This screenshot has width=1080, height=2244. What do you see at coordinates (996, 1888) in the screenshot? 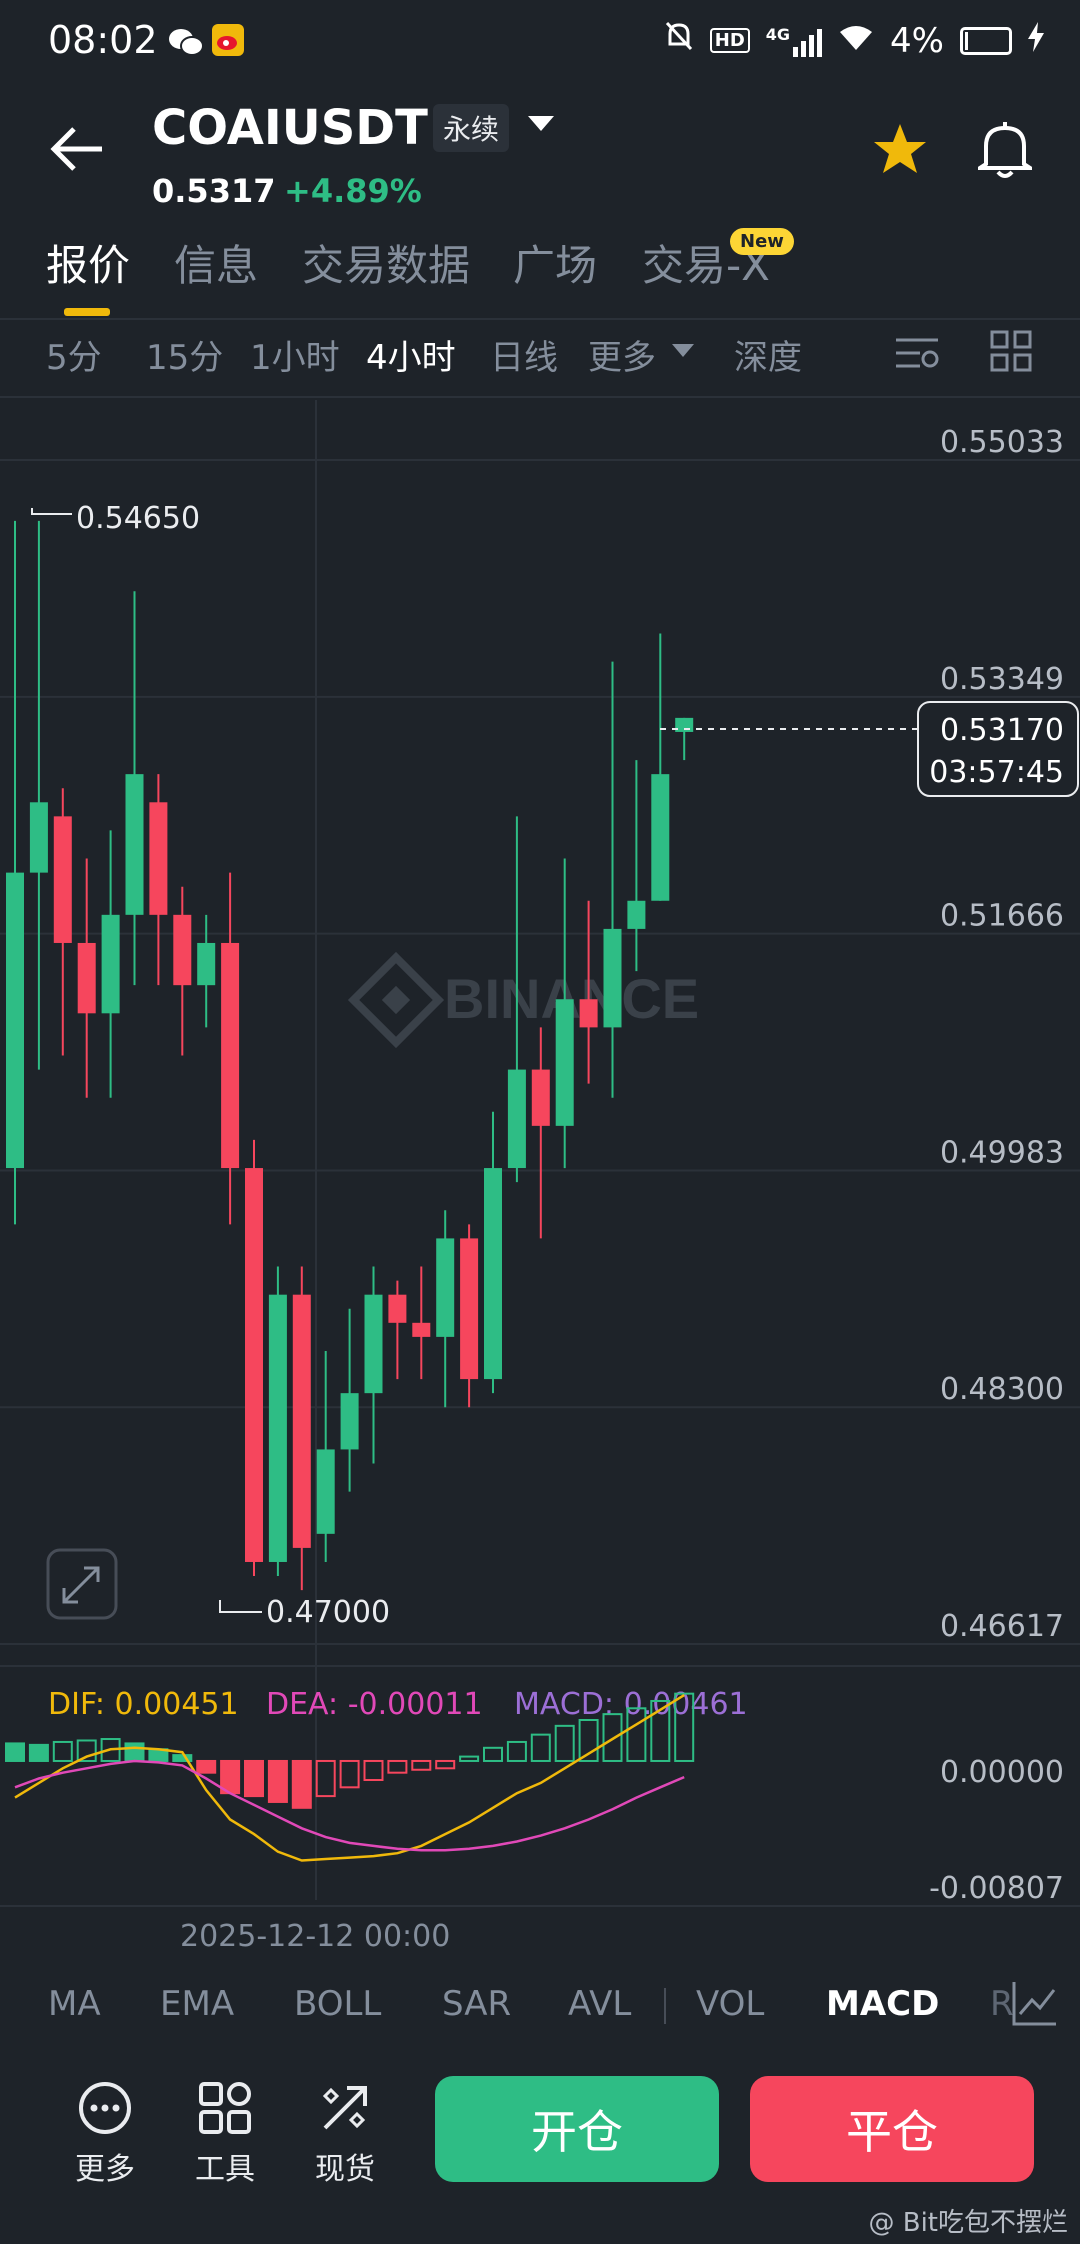
I see `macd-axis-label: -0.00807` at bounding box center [996, 1888].